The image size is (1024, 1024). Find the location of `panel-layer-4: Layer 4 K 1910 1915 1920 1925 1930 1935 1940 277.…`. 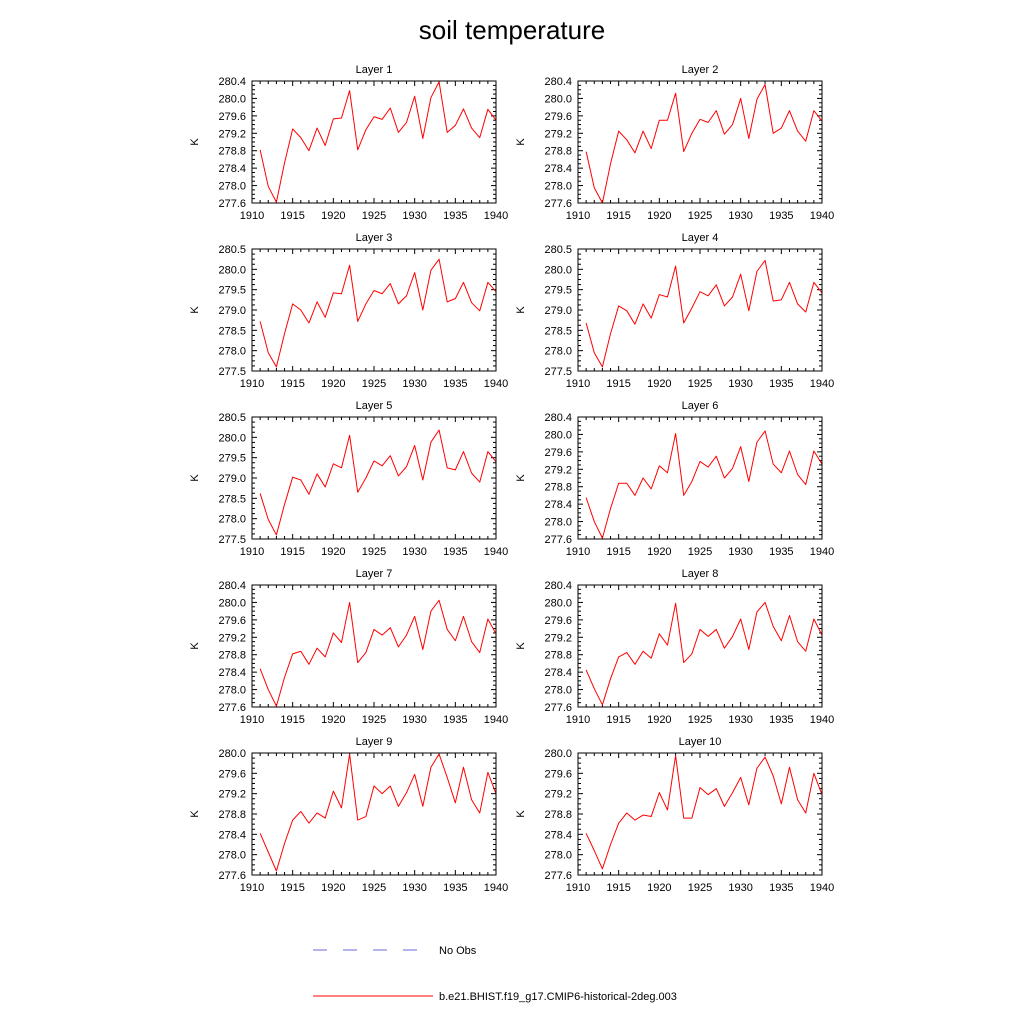

panel-layer-4: Layer 4 K 1910 1915 1920 1925 1930 1935 1940 277.… is located at coordinates (674, 311).